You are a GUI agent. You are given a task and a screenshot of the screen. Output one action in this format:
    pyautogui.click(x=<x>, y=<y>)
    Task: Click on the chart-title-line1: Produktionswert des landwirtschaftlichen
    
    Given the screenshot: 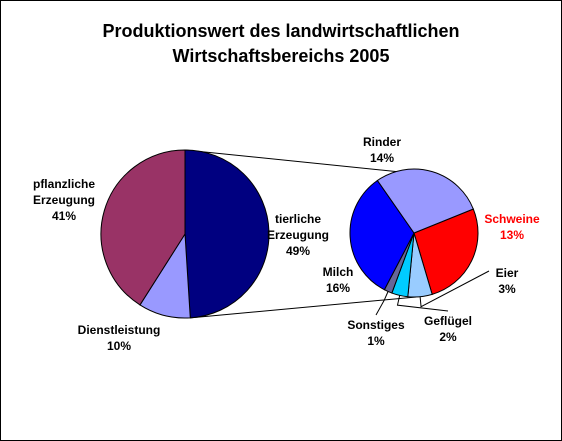 What is the action you would take?
    pyautogui.click(x=281, y=31)
    